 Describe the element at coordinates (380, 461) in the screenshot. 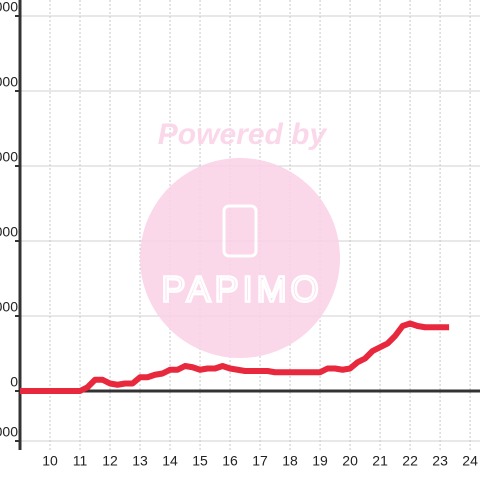

I see `x-tick-label: 21` at that location.